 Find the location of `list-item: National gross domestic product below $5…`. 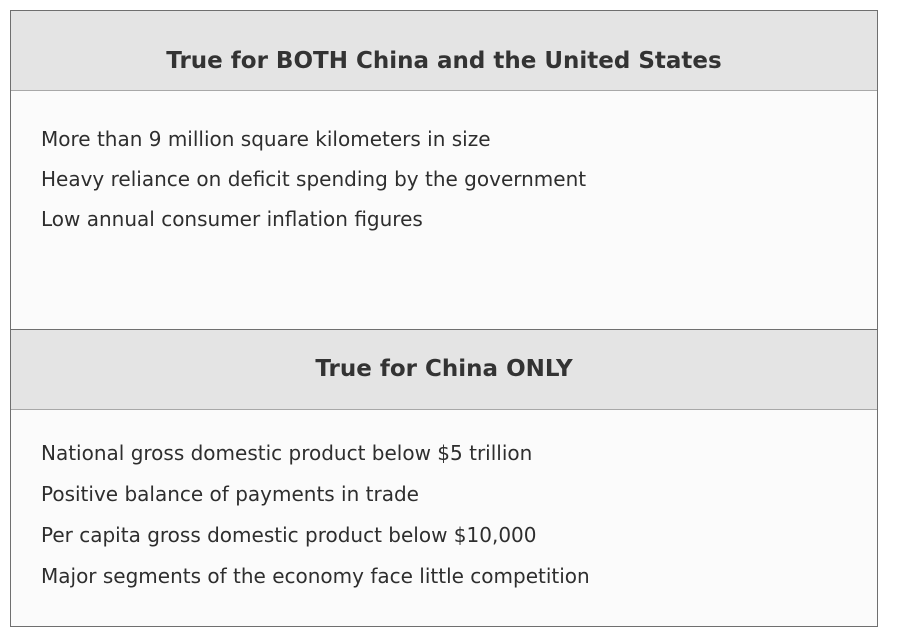

list-item: National gross domestic product below $5… is located at coordinates (287, 453).